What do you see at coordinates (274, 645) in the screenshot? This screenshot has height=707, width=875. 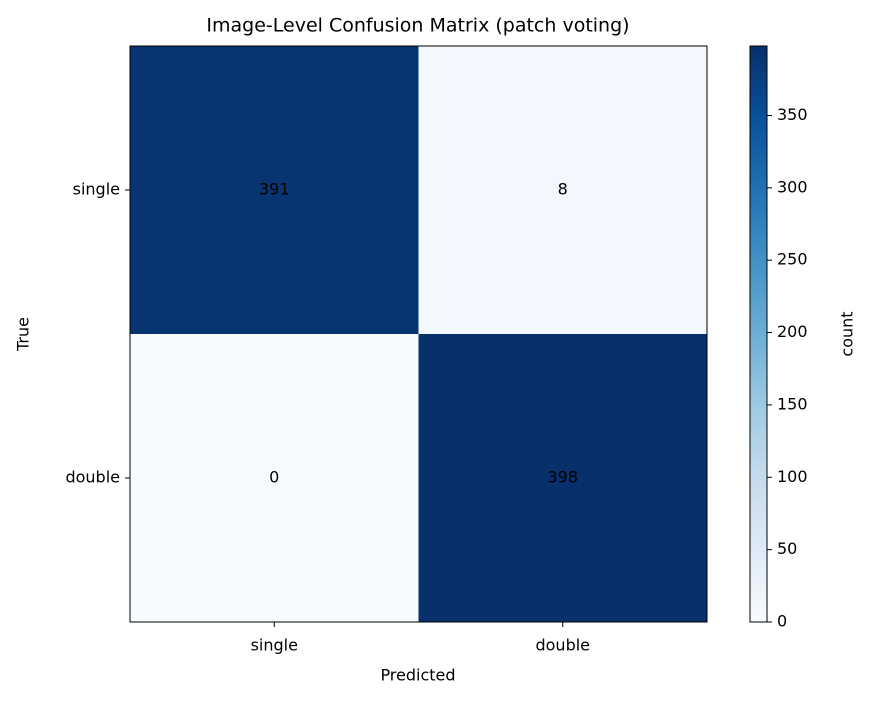 I see `x-tick-label: single` at bounding box center [274, 645].